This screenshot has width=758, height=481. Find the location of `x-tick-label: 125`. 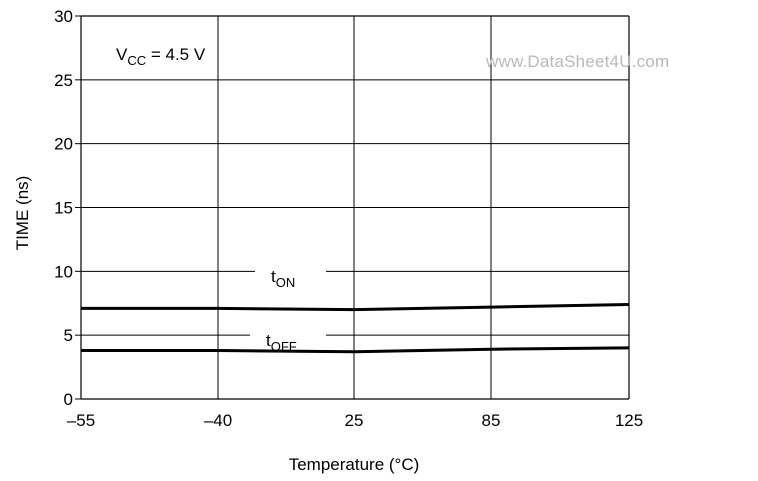

x-tick-label: 125 is located at coordinates (629, 420).